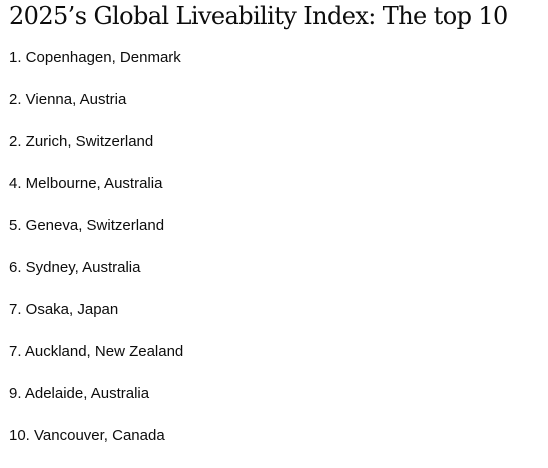  What do you see at coordinates (87, 435) in the screenshot?
I see `list-item: 10. Vancouver, Canada` at bounding box center [87, 435].